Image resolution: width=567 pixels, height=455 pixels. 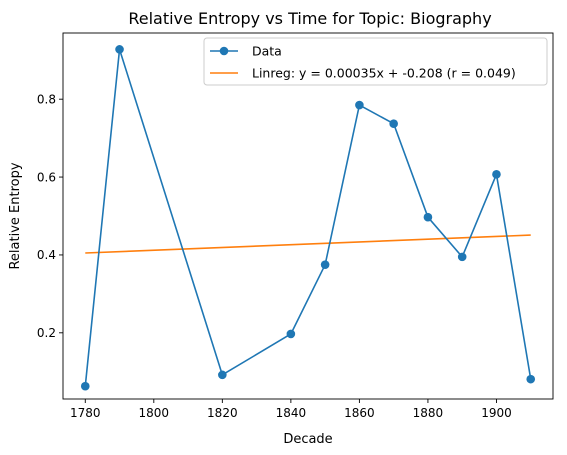 I want to click on y-tick-label: 0.6, so click(x=46, y=177).